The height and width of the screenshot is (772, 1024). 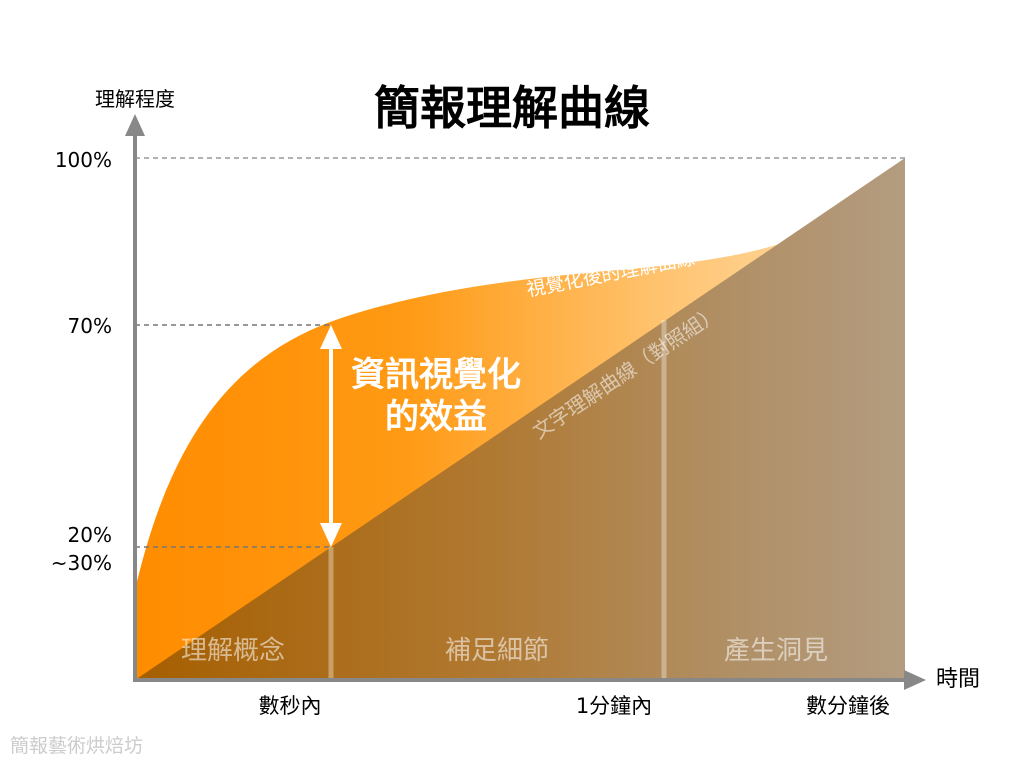 I want to click on phase-label-insight: 產生洞見, so click(x=776, y=651).